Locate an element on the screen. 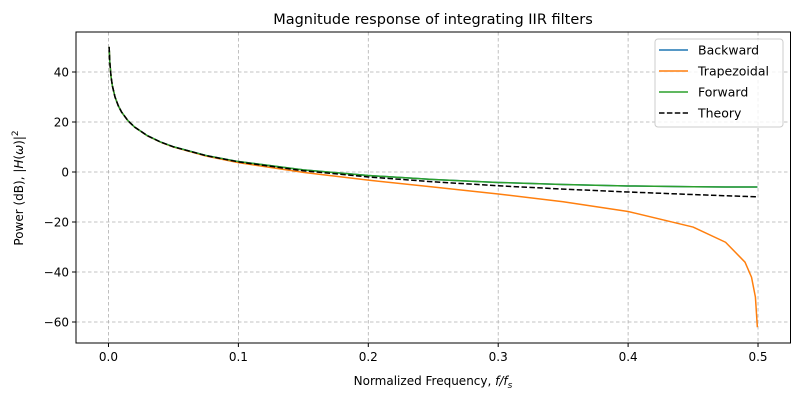  legend-label: Theory is located at coordinates (719, 113).